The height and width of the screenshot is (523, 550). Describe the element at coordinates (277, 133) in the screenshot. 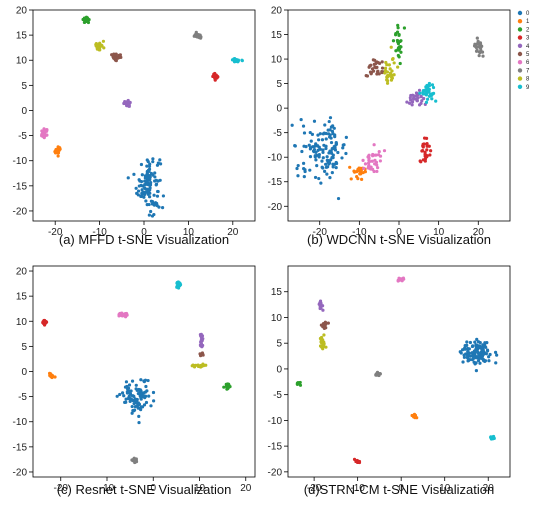

I see `y-tick-label: -5` at that location.